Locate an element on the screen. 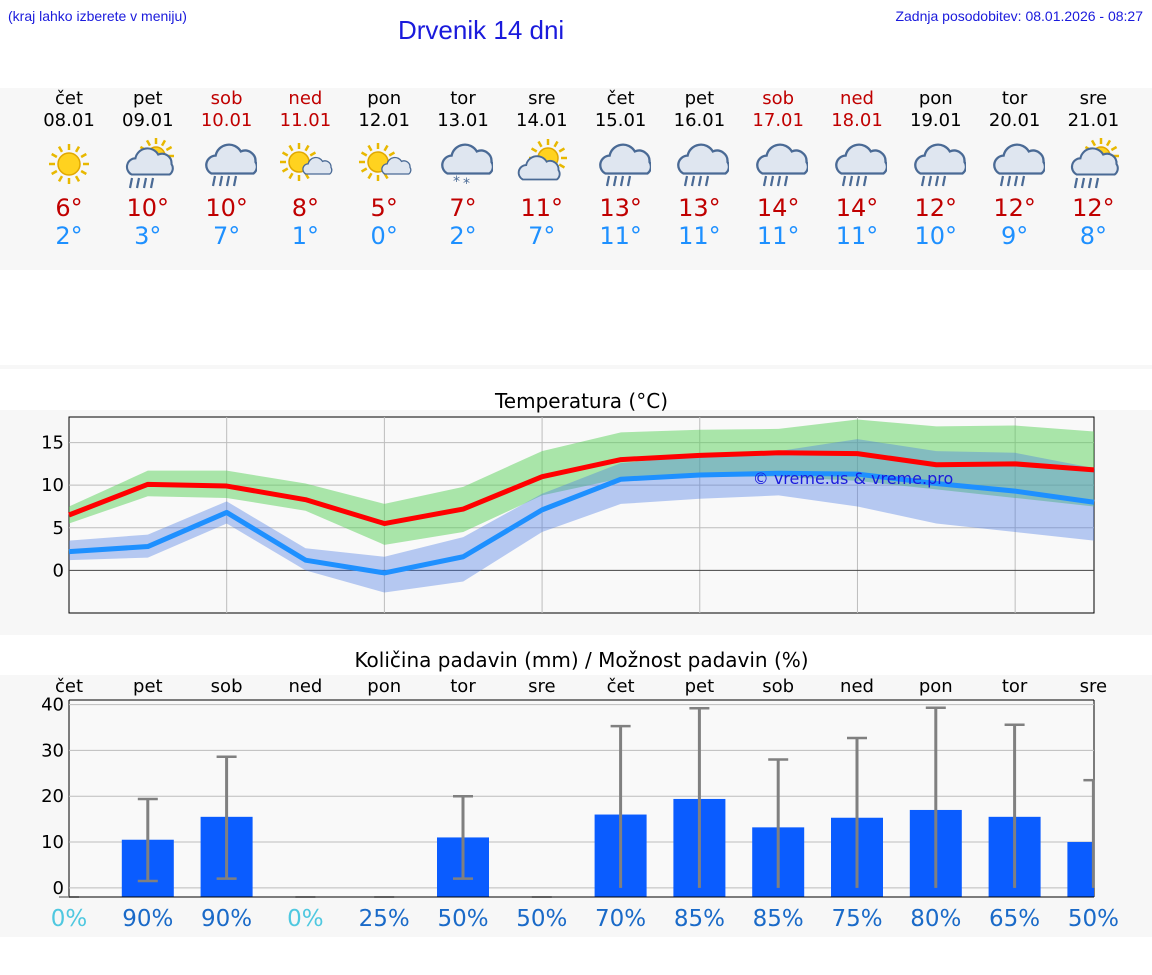 The width and height of the screenshot is (1152, 975). sun-icon is located at coordinates (69, 164).